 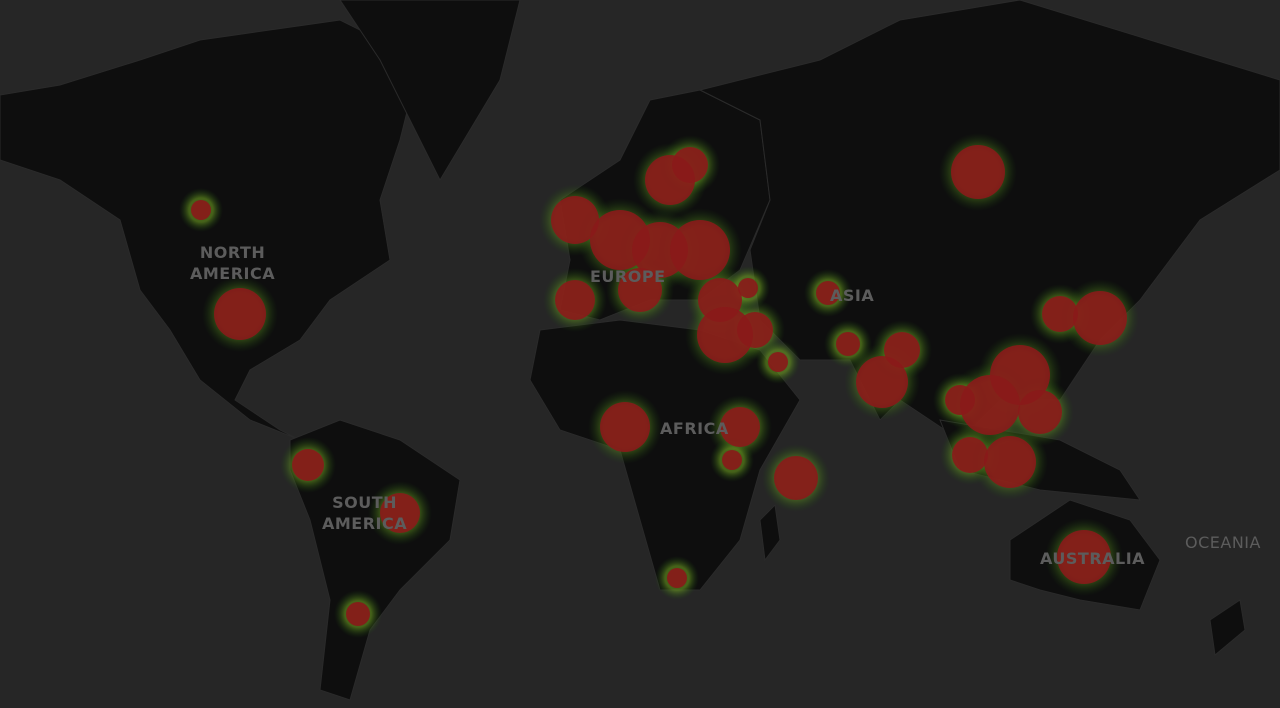 What do you see at coordinates (628, 276) in the screenshot?
I see `label-europe: EUROPE` at bounding box center [628, 276].